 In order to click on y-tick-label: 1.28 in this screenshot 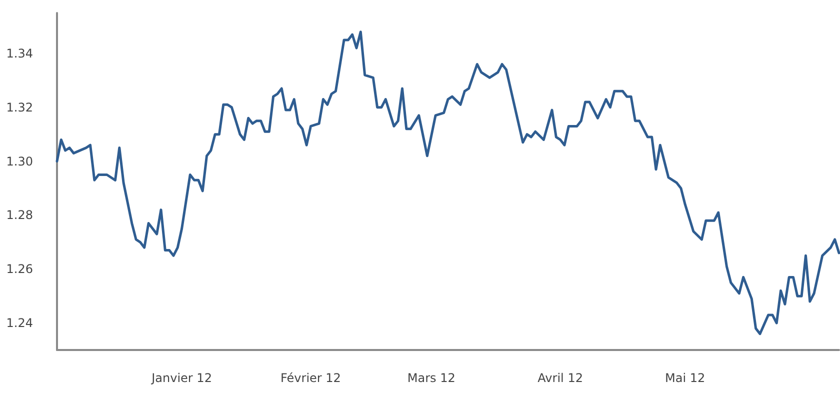, I will do `click(19, 215)`.